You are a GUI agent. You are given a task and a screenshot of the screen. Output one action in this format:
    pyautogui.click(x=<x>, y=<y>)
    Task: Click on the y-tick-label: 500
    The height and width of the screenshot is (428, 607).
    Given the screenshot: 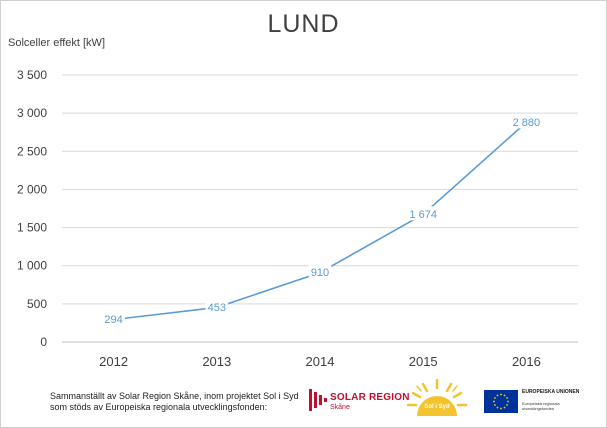 What is the action you would take?
    pyautogui.click(x=37, y=304)
    